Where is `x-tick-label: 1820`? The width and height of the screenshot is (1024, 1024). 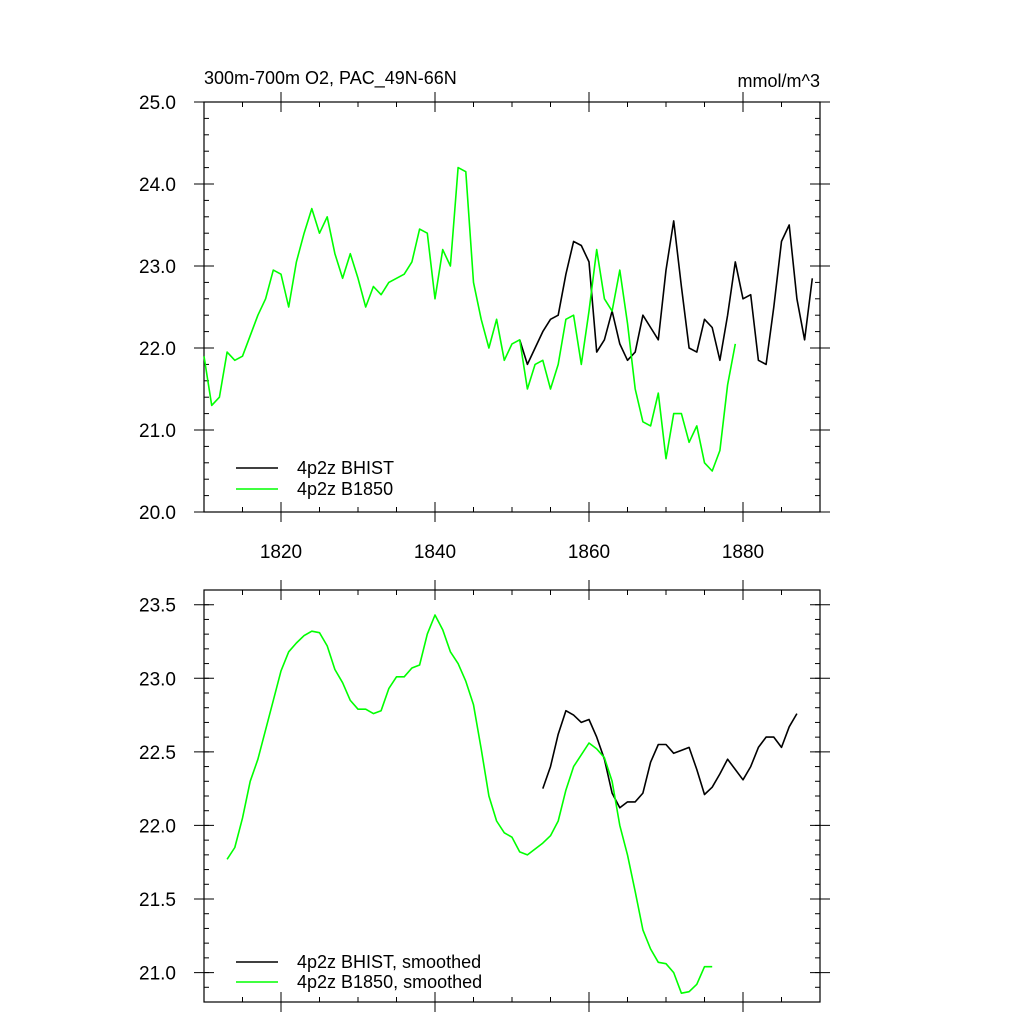 x-tick-label: 1820 is located at coordinates (281, 552).